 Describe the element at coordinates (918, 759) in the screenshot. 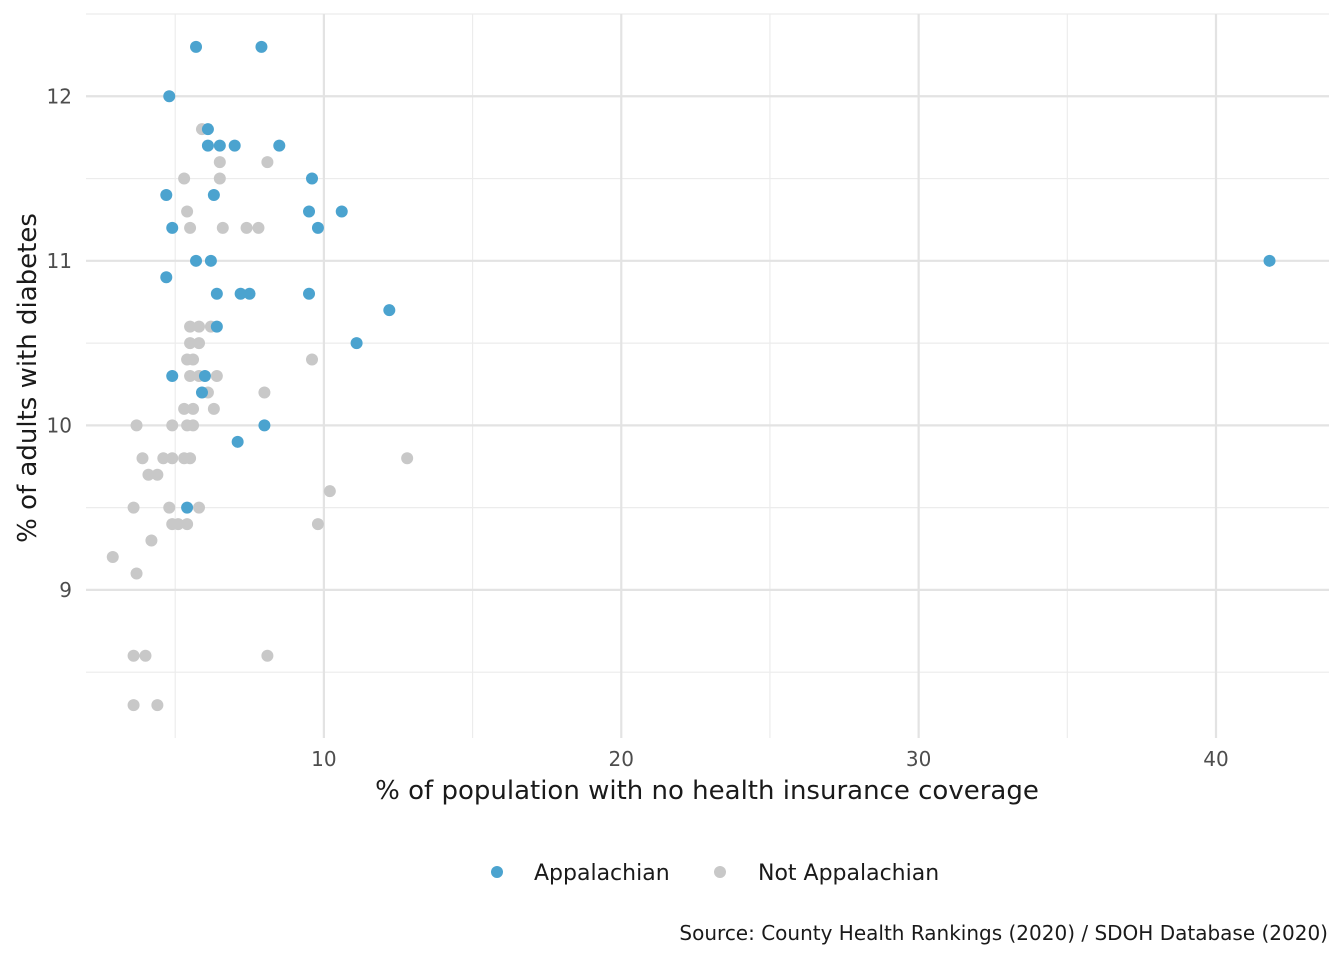

I see `x-tick-label: 30` at that location.